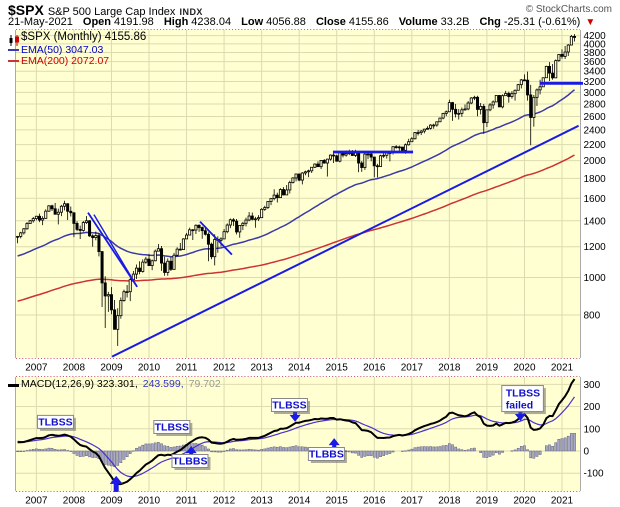 This screenshot has height=507, width=620. What do you see at coordinates (595, 93) in the screenshot?
I see `svg-text: 3000` at bounding box center [595, 93].